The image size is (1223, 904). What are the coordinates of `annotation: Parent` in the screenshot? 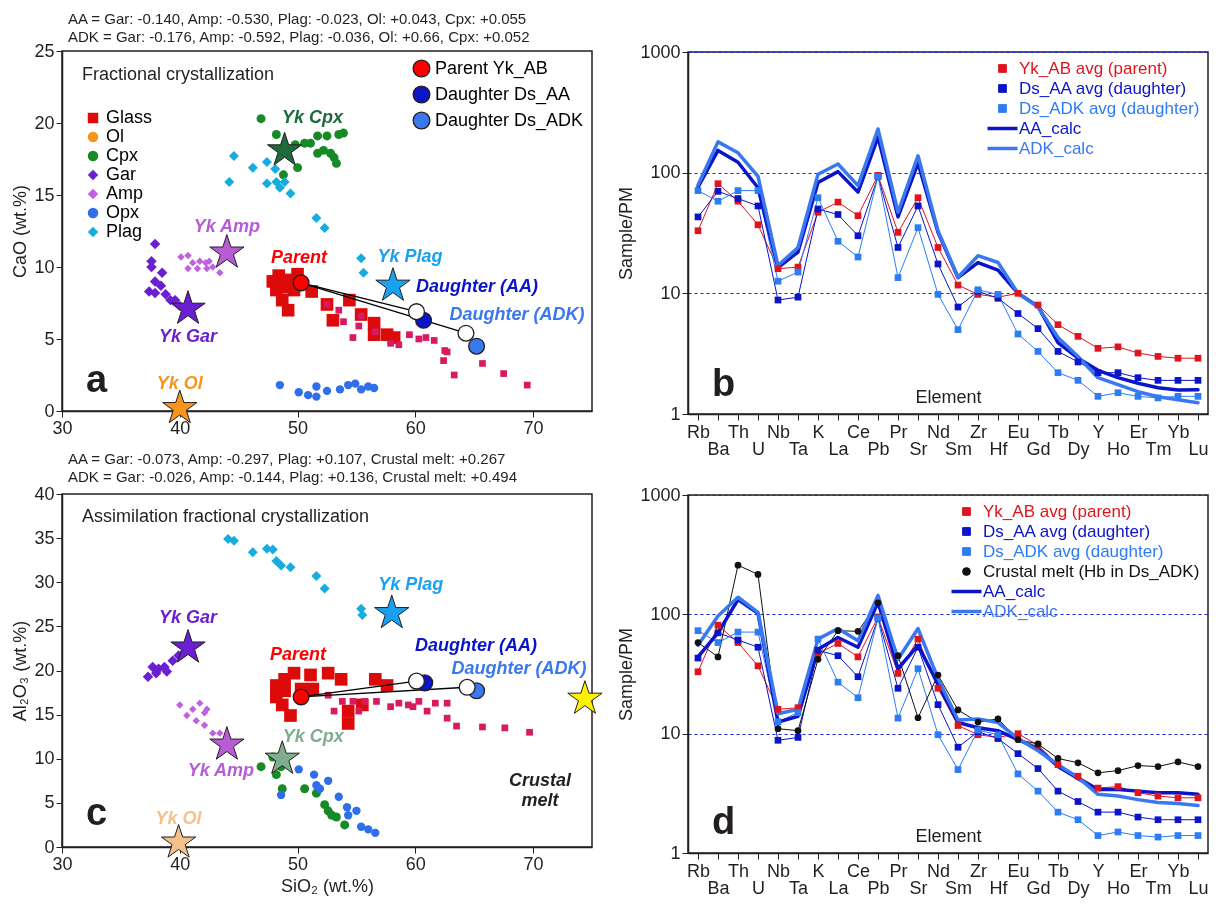 It's located at (298, 654).